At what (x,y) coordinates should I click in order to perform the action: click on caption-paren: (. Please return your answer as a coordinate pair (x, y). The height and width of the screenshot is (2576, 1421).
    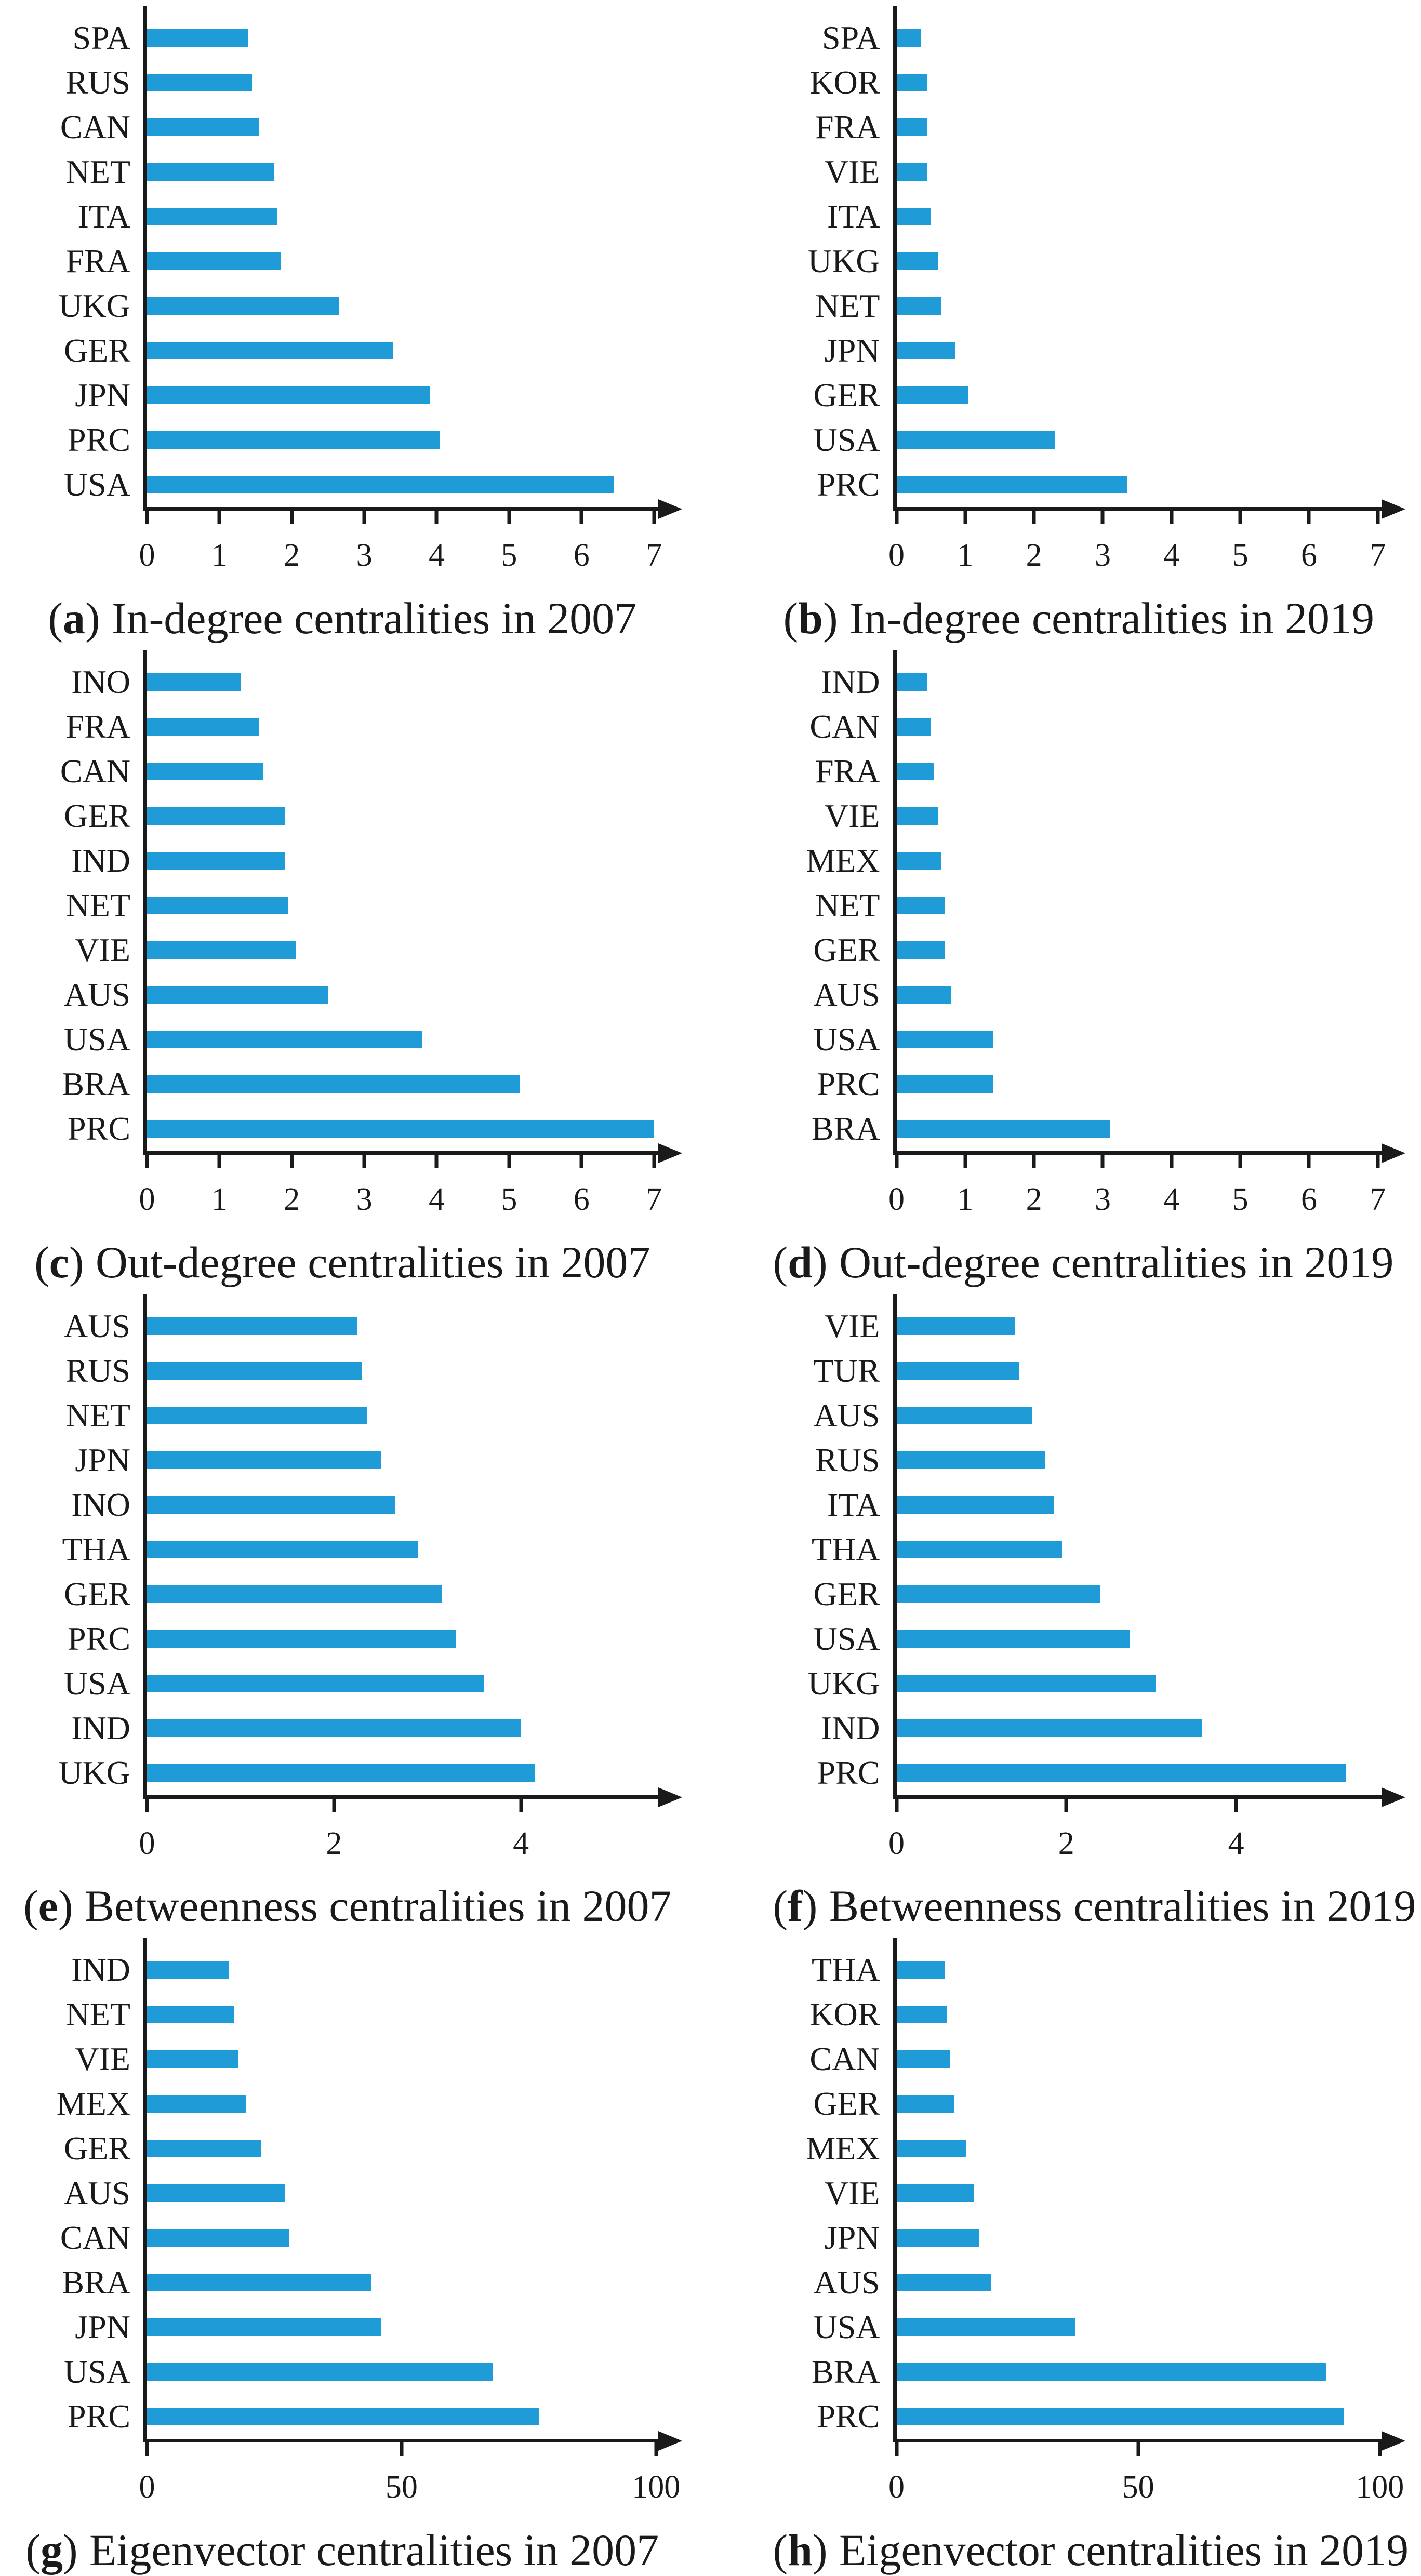
    Looking at the image, I should click on (30, 1906).